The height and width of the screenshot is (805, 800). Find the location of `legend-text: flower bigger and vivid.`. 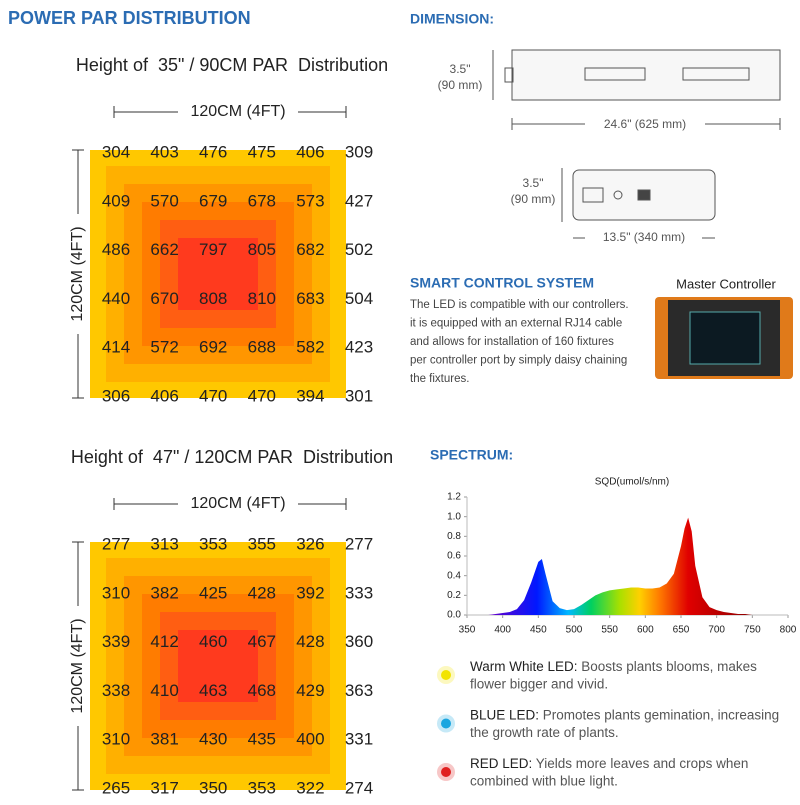

legend-text: flower bigger and vivid. is located at coordinates (539, 684).